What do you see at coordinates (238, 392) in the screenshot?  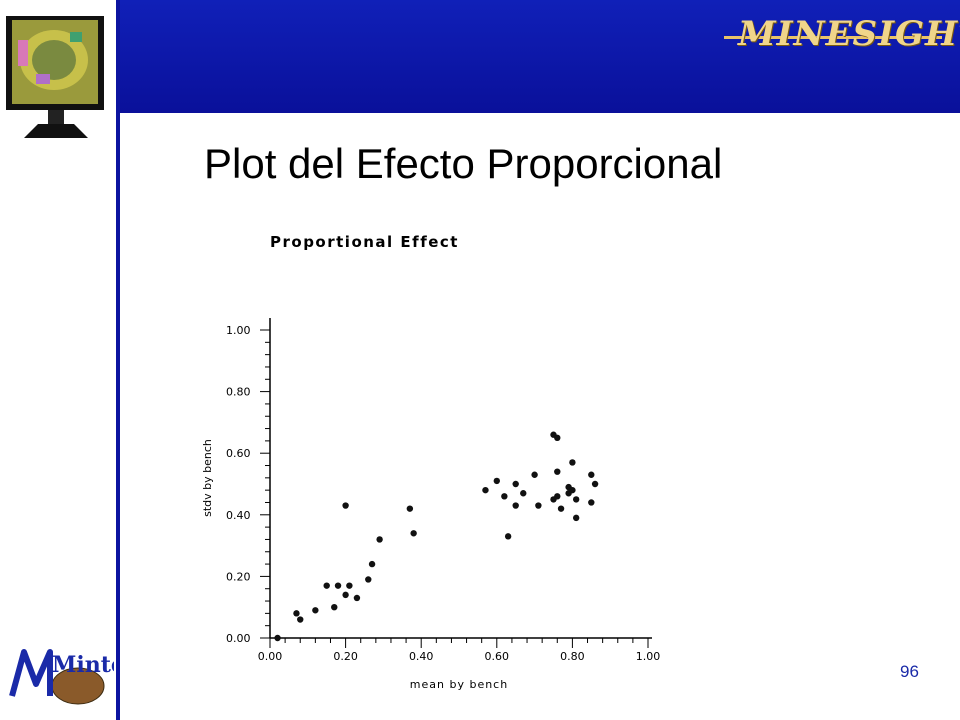 I see `y-tick-label: 0.80` at bounding box center [238, 392].